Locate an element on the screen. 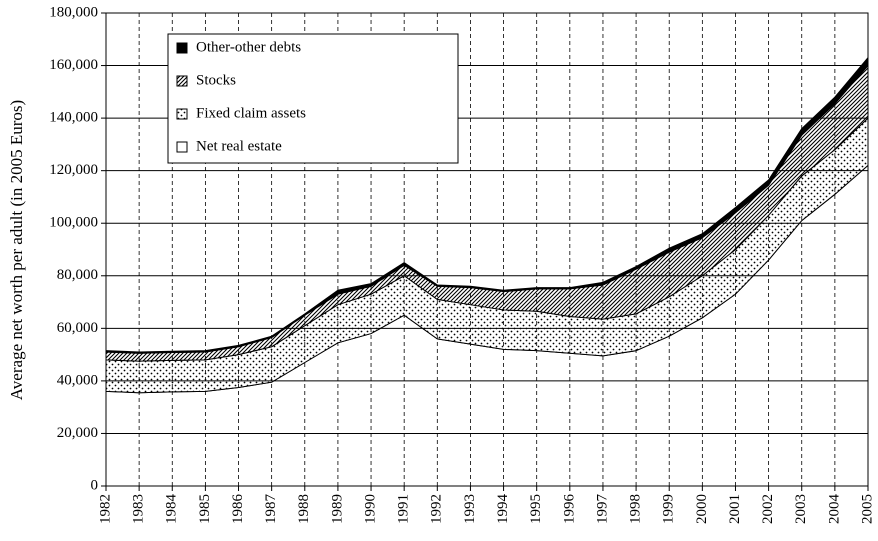 The height and width of the screenshot is (541, 878). y-tick-label: 180,000 is located at coordinates (73, 12).